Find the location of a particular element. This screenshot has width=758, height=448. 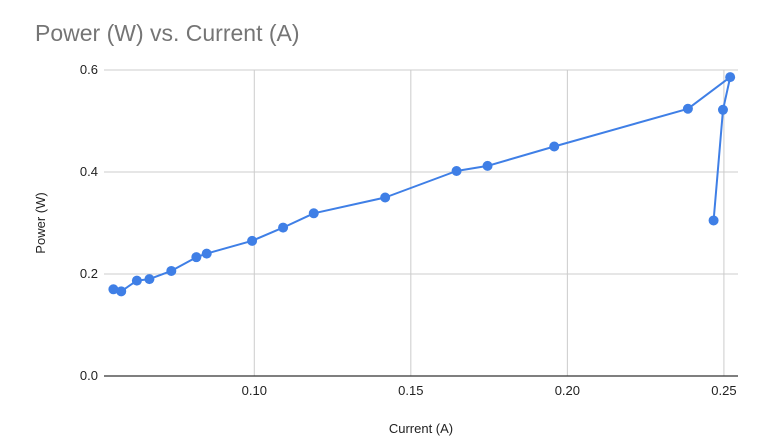

y-axis-label: Power (W) is located at coordinates (40, 222).